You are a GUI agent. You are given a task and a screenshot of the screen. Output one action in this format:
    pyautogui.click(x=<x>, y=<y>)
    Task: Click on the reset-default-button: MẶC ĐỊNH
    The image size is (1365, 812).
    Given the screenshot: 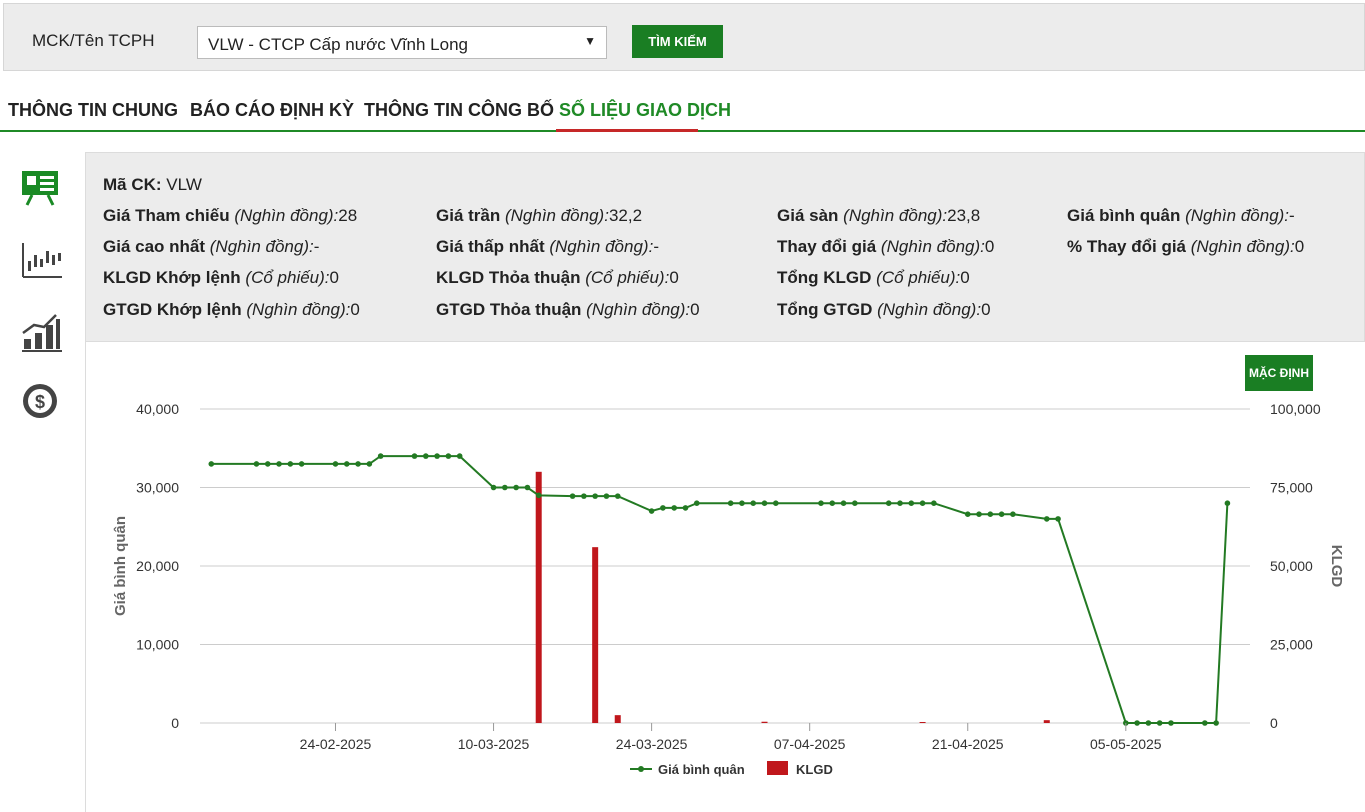 What is the action you would take?
    pyautogui.click(x=1279, y=373)
    